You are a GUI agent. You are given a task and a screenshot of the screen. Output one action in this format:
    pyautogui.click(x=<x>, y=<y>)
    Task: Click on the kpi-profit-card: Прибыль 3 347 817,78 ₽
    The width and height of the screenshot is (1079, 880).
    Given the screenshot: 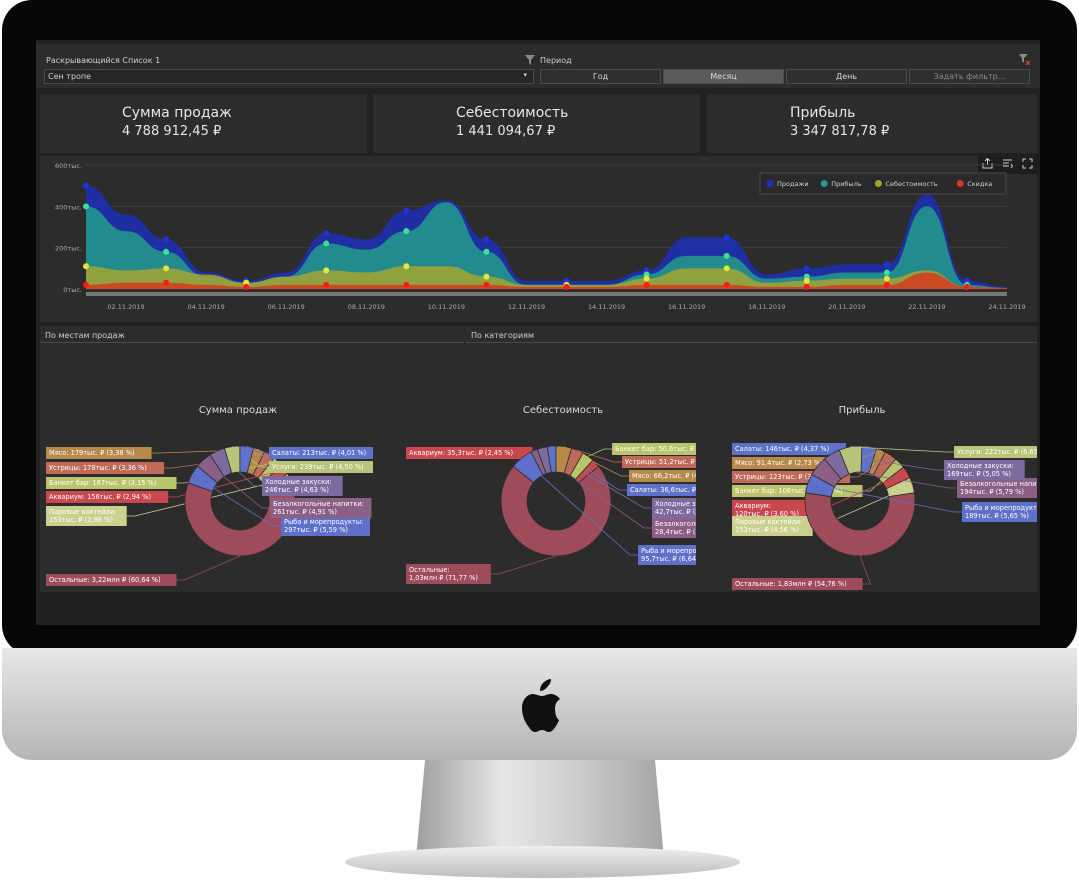 What is the action you would take?
    pyautogui.click(x=872, y=123)
    